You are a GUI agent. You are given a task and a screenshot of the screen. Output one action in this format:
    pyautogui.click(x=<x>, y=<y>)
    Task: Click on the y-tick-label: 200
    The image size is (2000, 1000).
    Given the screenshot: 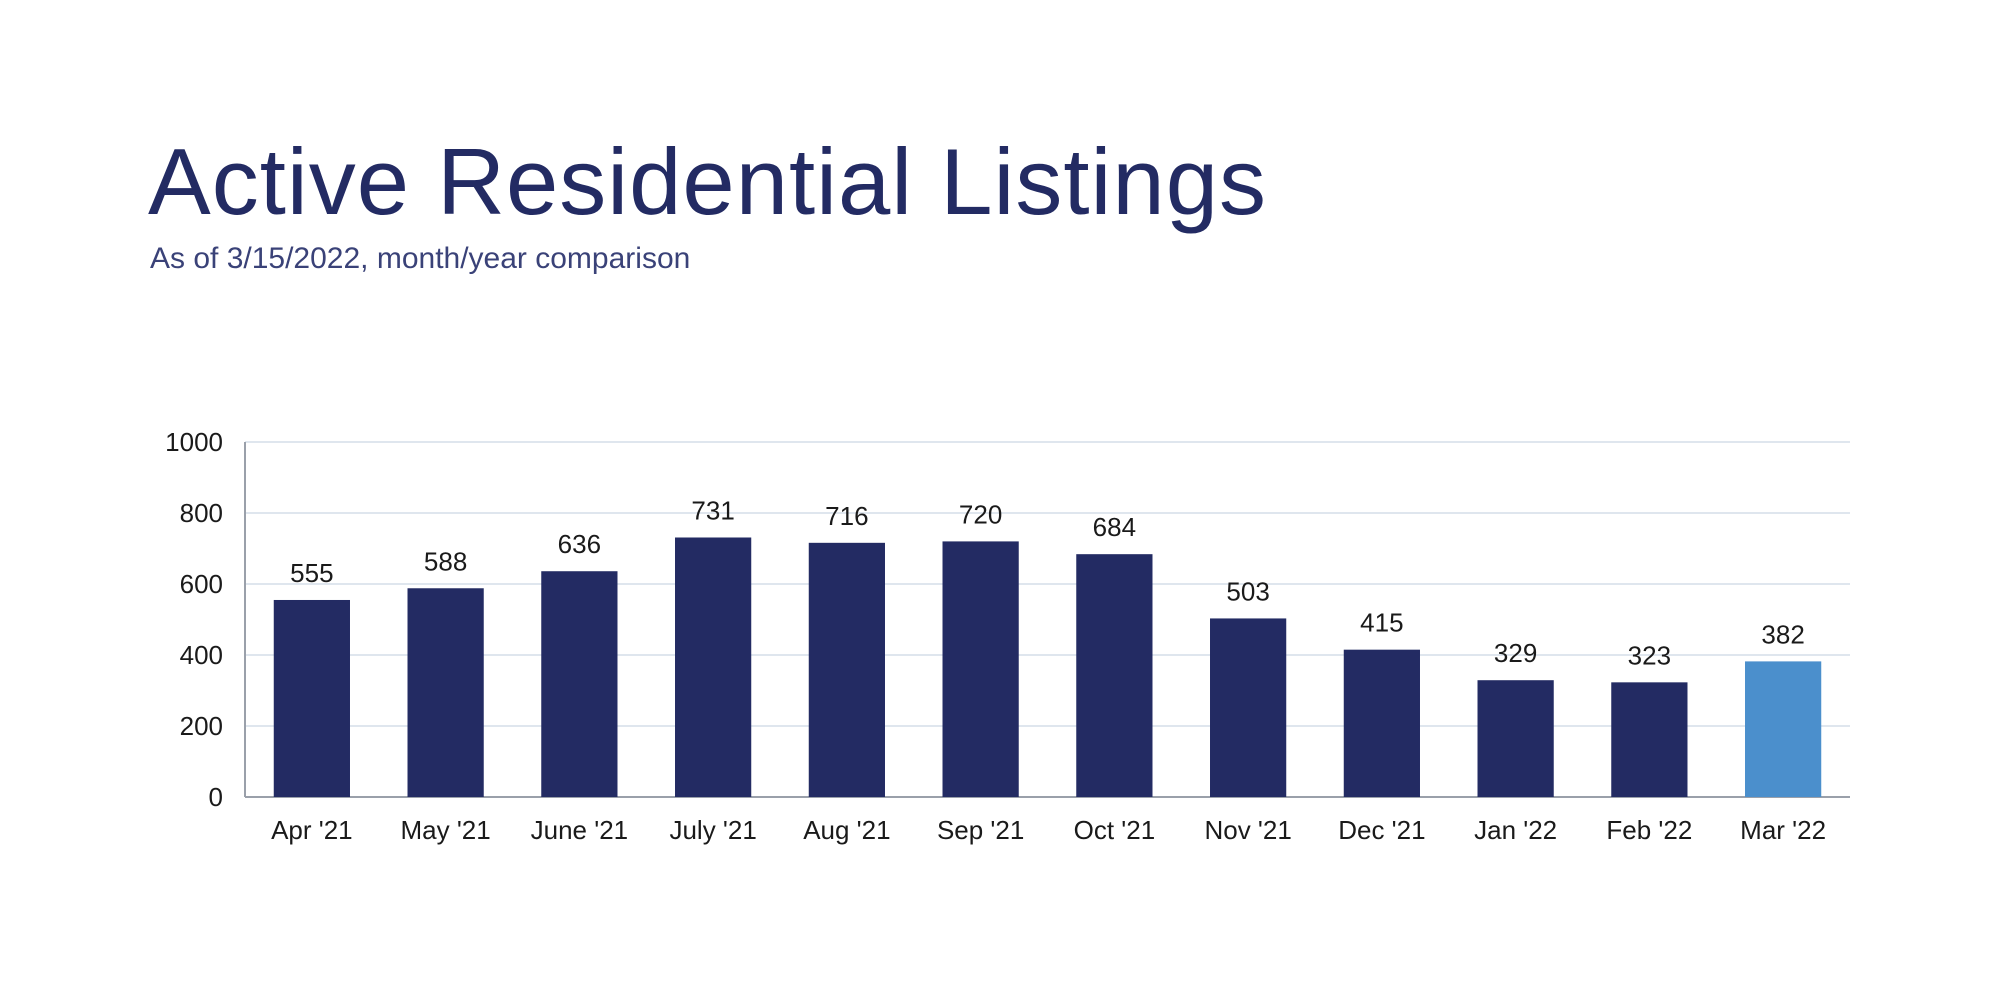 What is the action you would take?
    pyautogui.click(x=201, y=726)
    